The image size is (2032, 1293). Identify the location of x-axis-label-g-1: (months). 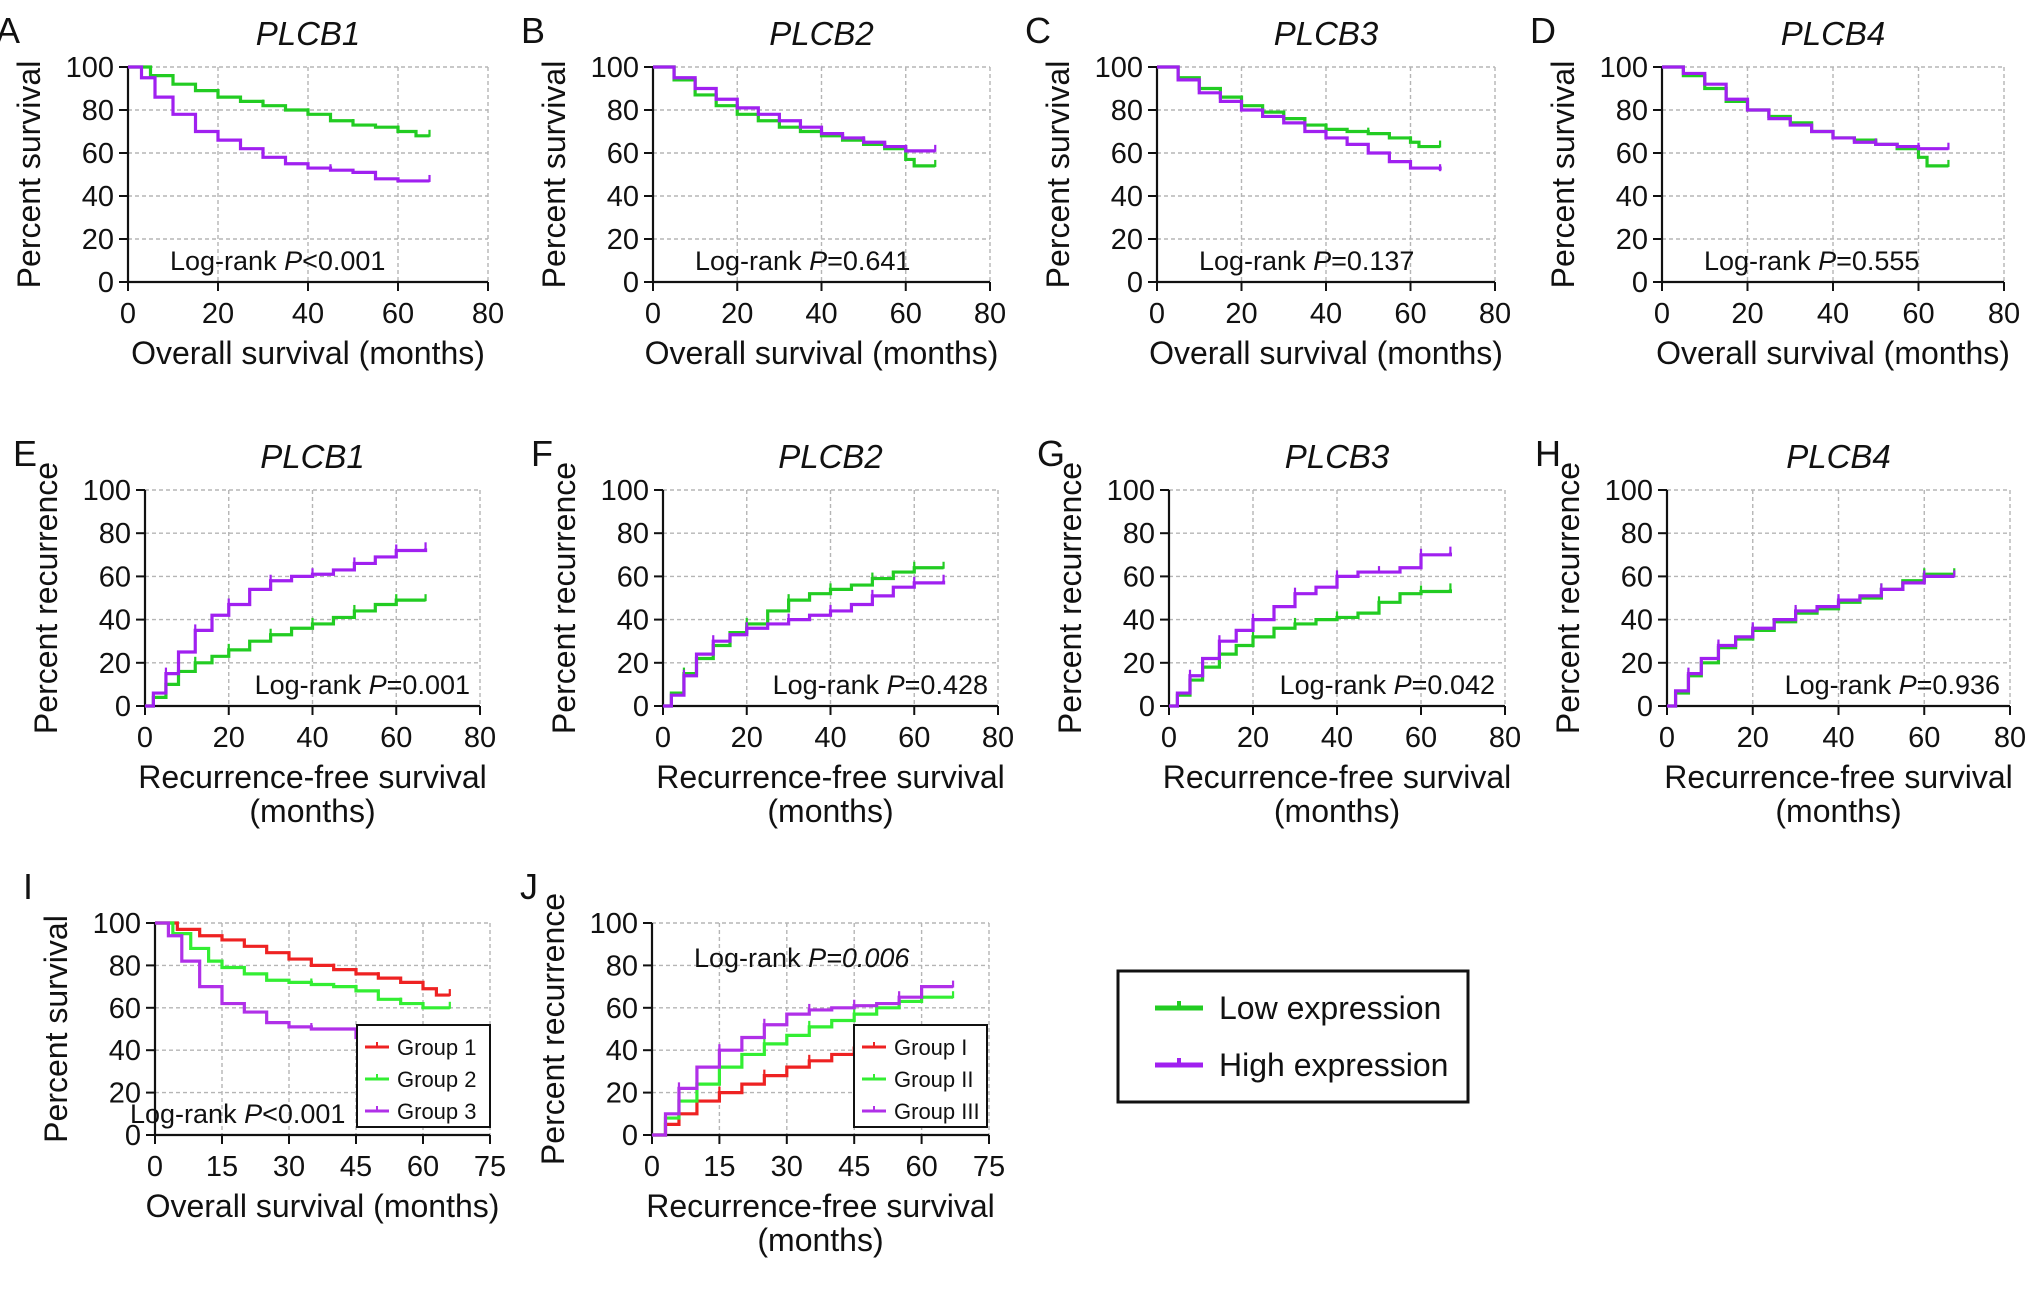
(1337, 811).